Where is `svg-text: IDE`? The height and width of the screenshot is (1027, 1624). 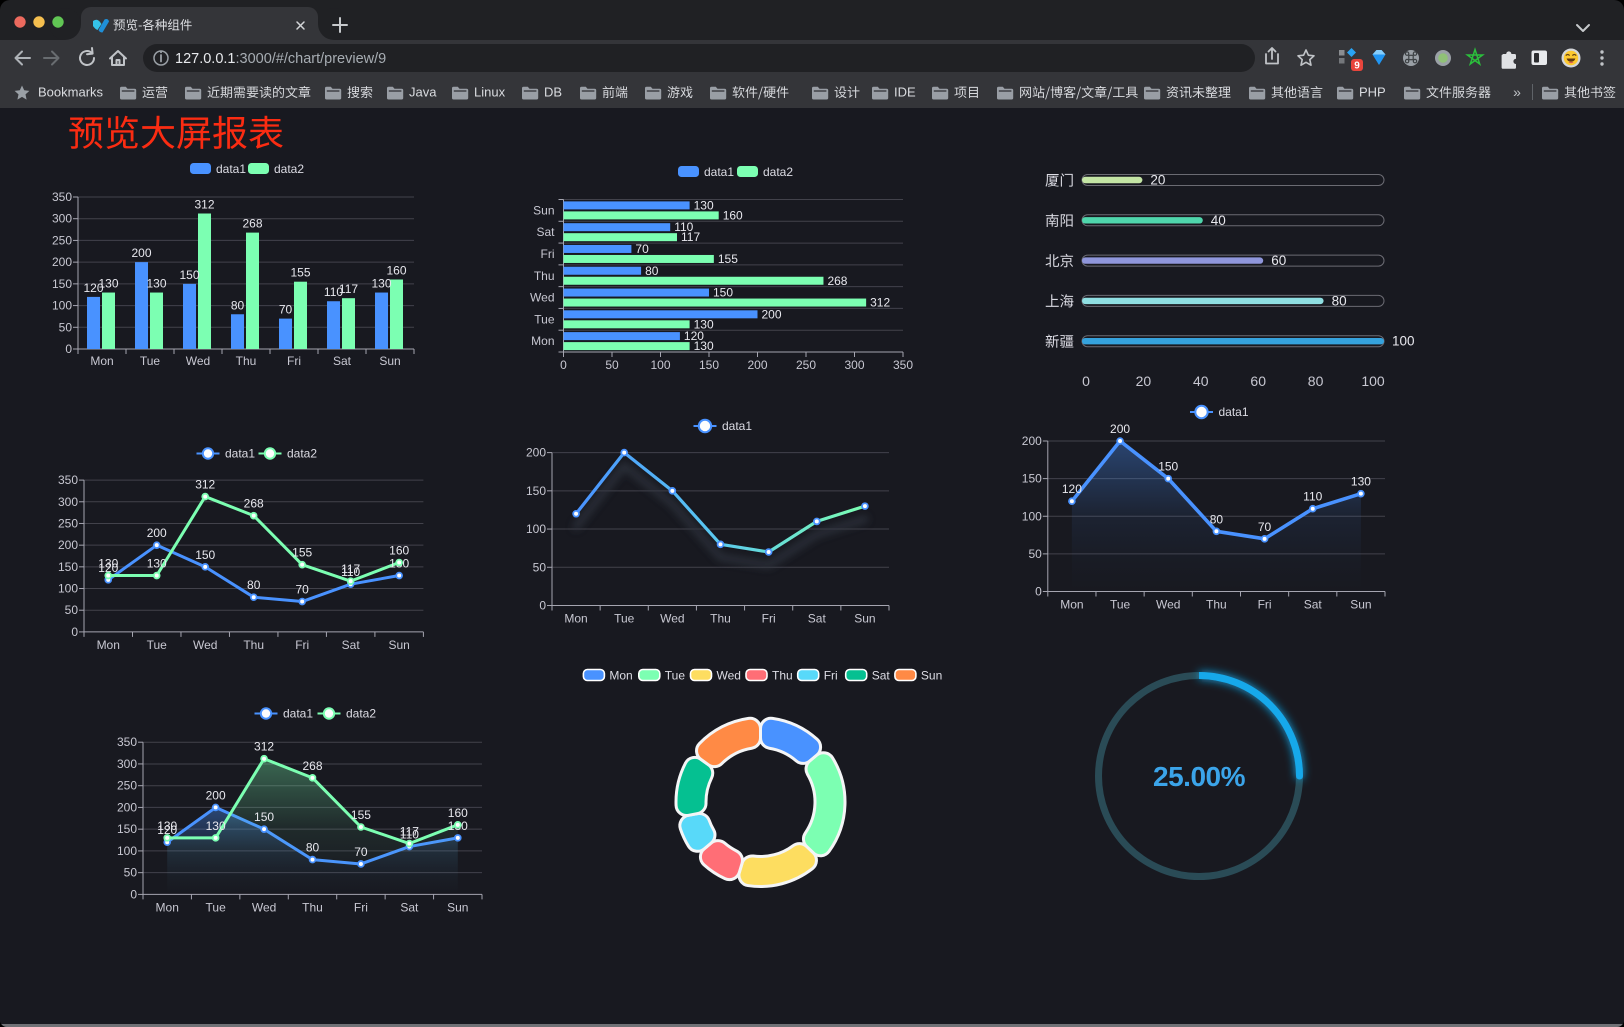 svg-text: IDE is located at coordinates (905, 92).